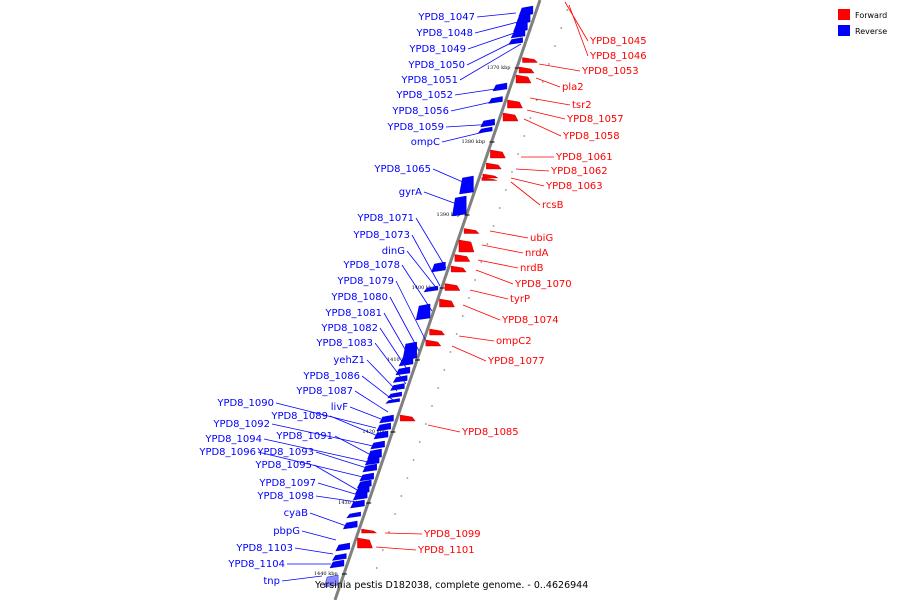  Describe the element at coordinates (299, 416) in the screenshot. I see `gene-label-ypd8-1089: YPD8_1089` at that location.